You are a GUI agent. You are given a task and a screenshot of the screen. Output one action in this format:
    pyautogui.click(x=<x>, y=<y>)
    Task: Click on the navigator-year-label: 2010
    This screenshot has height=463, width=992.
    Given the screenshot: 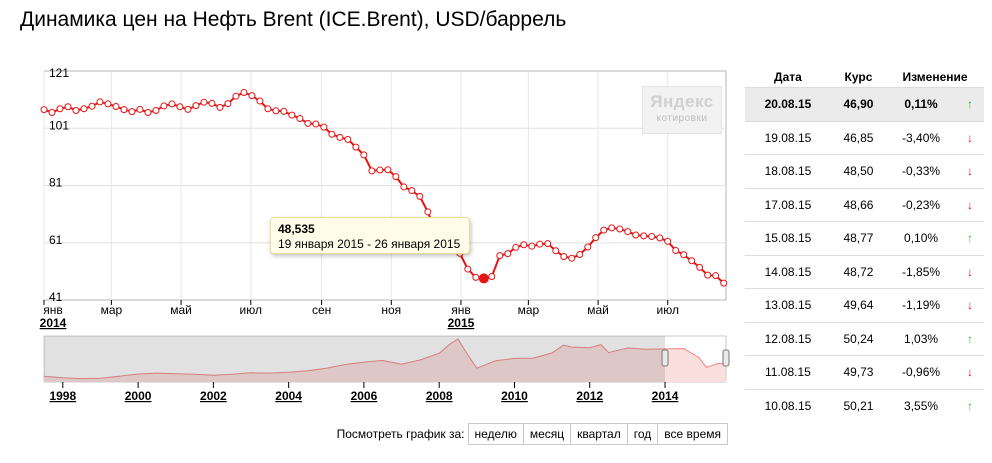 What is the action you would take?
    pyautogui.click(x=514, y=396)
    